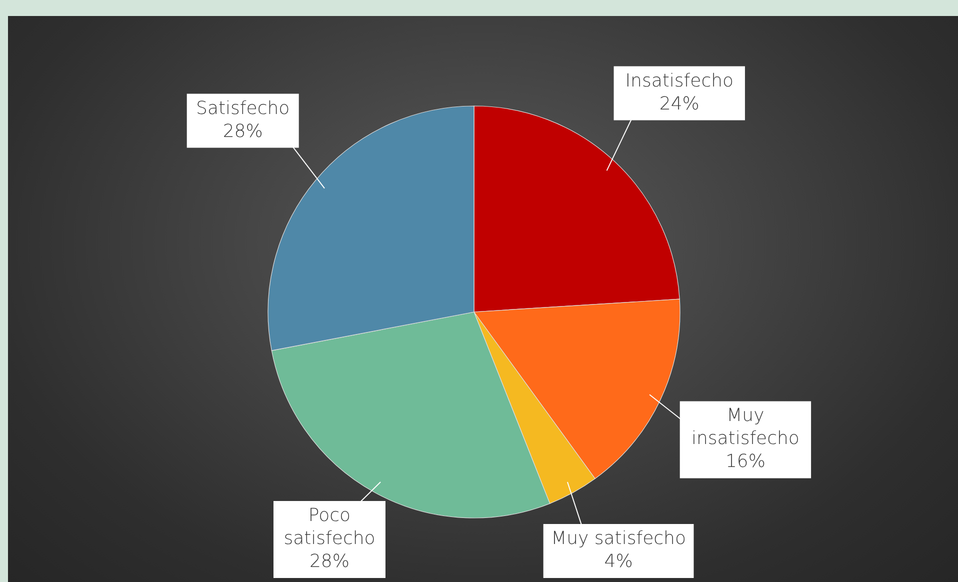 The image size is (958, 582). Describe the element at coordinates (618, 561) in the screenshot. I see `data-label: 4%` at that location.